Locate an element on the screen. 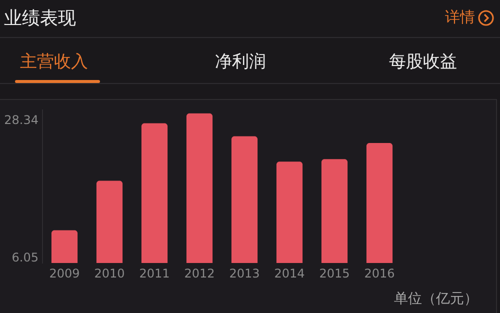 The image size is (500, 313). x-tick-label: 2013 is located at coordinates (244, 273).